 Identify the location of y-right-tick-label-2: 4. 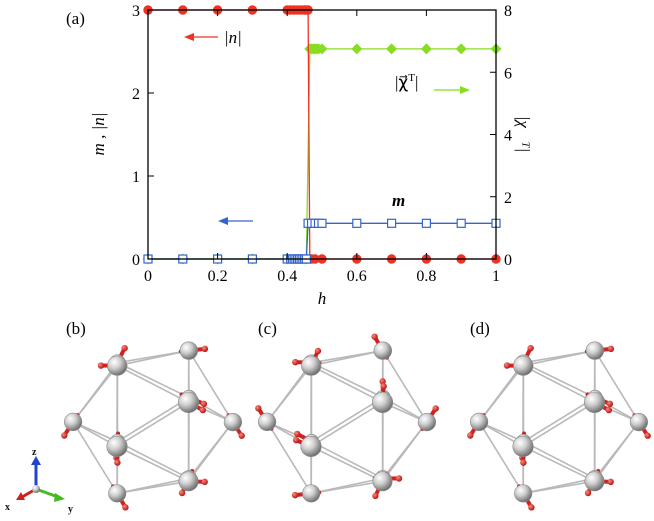
(508, 136).